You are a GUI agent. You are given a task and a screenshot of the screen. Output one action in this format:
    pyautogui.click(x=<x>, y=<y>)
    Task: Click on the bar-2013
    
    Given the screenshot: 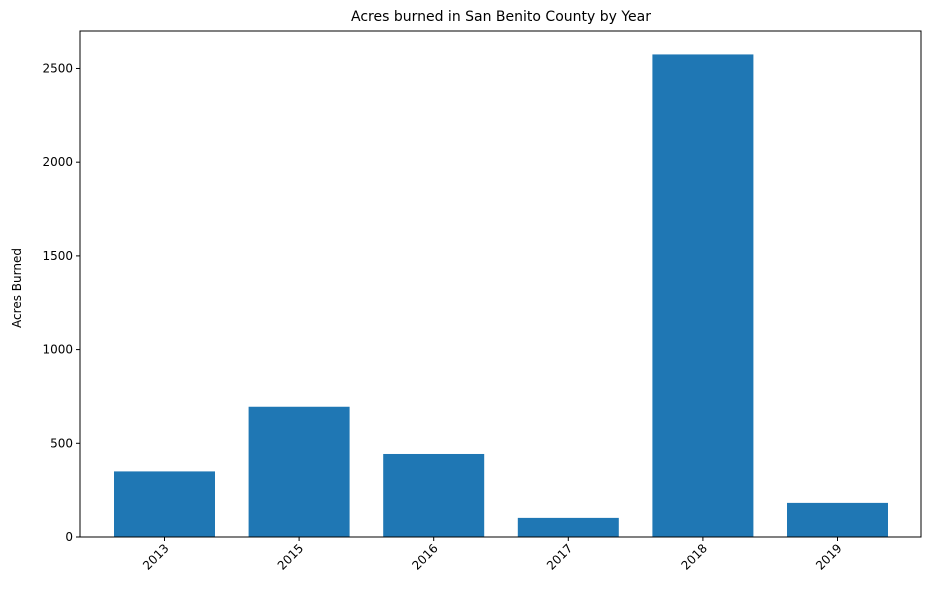 What is the action you would take?
    pyautogui.click(x=164, y=504)
    